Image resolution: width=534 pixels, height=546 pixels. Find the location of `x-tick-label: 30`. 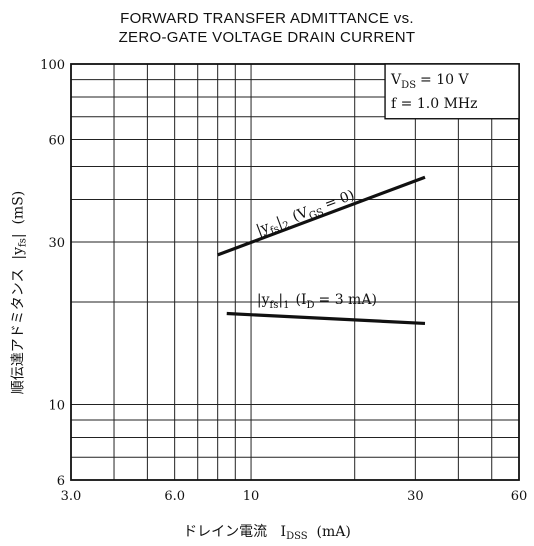

x-tick-label: 30 is located at coordinates (415, 496).